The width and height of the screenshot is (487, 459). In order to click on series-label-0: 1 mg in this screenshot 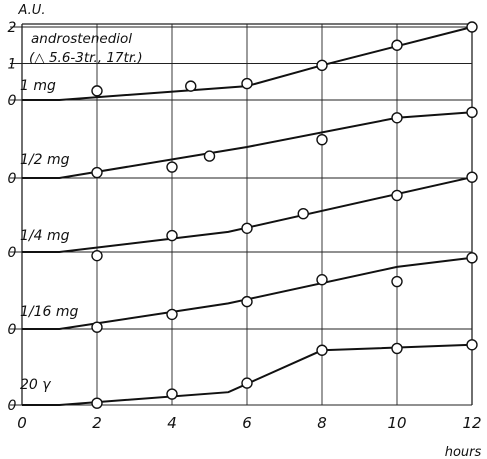, I will do `click(38, 86)`.